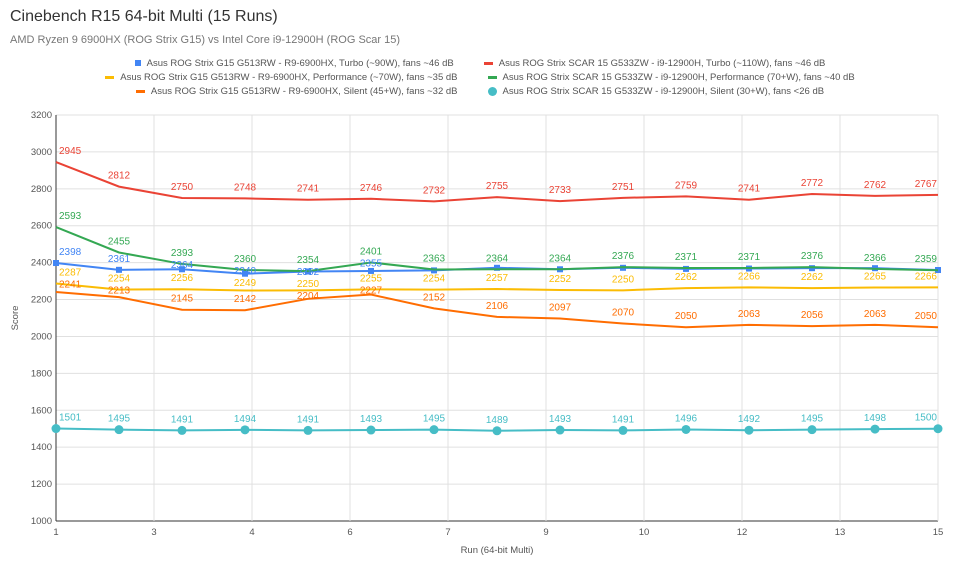 Image resolution: width=960 pixels, height=562 pixels. Describe the element at coordinates (371, 263) in the screenshot. I see `data-label: 2355` at that location.